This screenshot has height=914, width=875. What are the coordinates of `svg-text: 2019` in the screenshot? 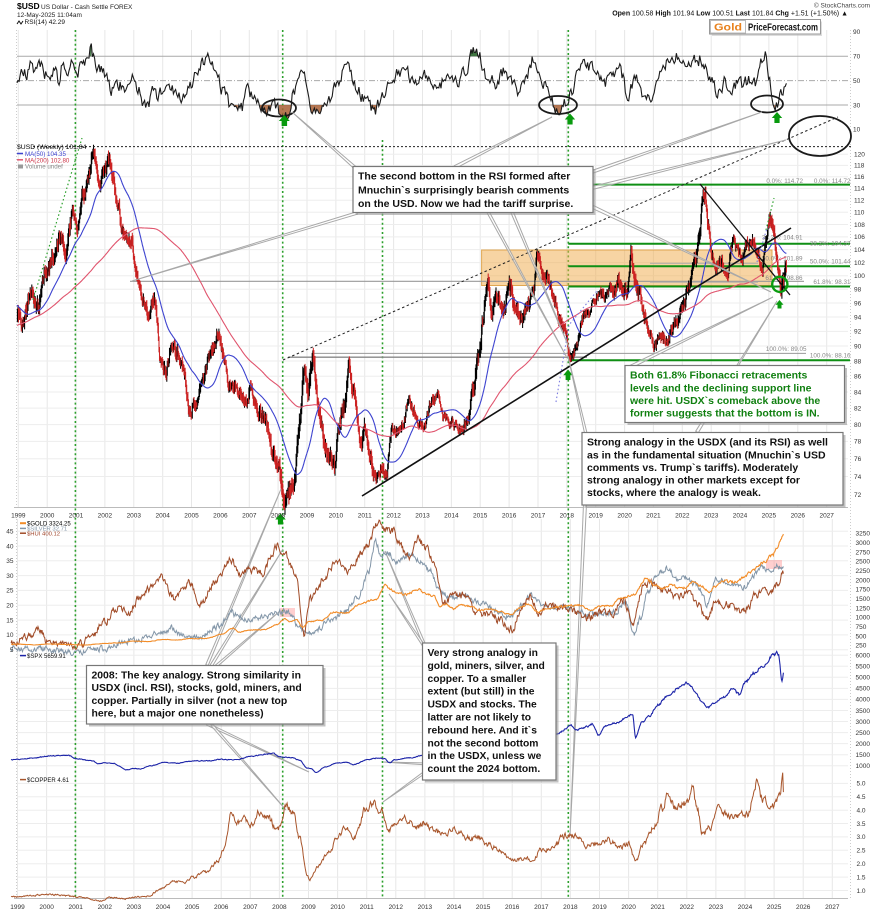 It's located at (595, 516).